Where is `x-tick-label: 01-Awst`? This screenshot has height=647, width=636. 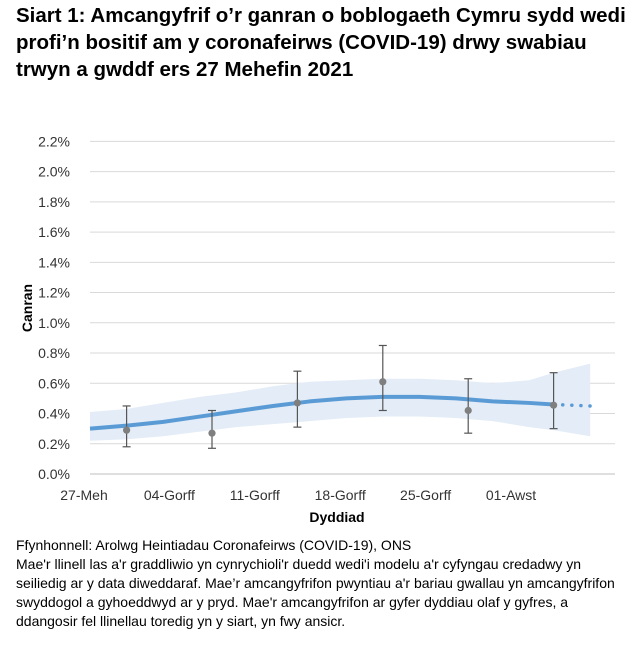 x-tick-label: 01-Awst is located at coordinates (511, 495).